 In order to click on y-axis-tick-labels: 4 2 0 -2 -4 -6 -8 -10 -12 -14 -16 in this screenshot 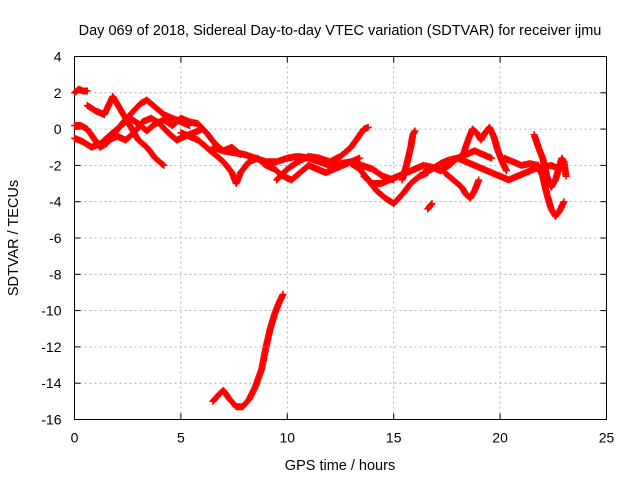, I will do `click(51, 238)`.